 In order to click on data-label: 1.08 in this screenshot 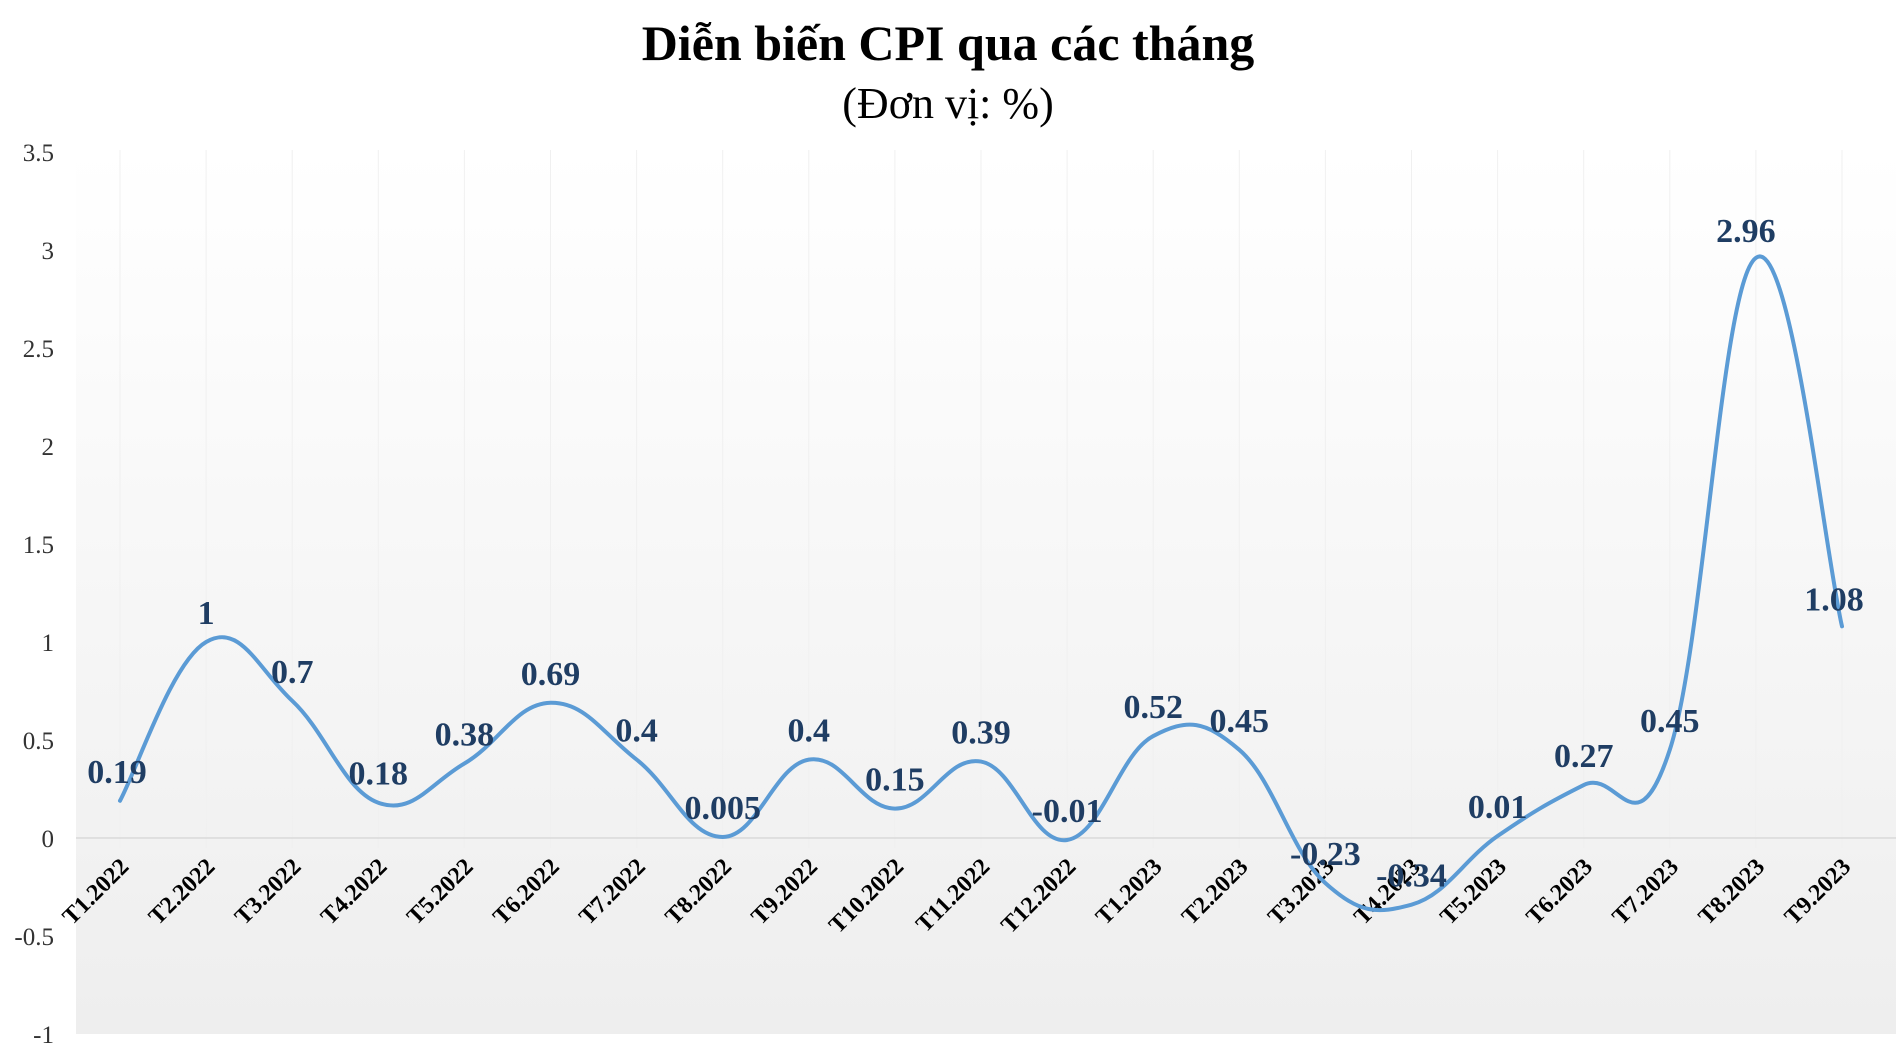, I will do `click(1834, 599)`.